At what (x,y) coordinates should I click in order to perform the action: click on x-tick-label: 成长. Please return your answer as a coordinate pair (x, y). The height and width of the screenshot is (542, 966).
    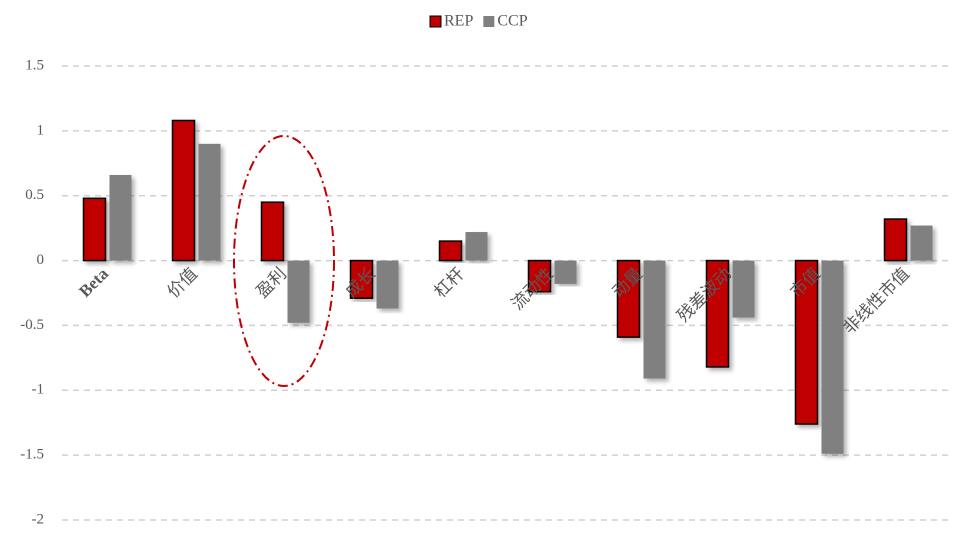
    Looking at the image, I should click on (360, 282).